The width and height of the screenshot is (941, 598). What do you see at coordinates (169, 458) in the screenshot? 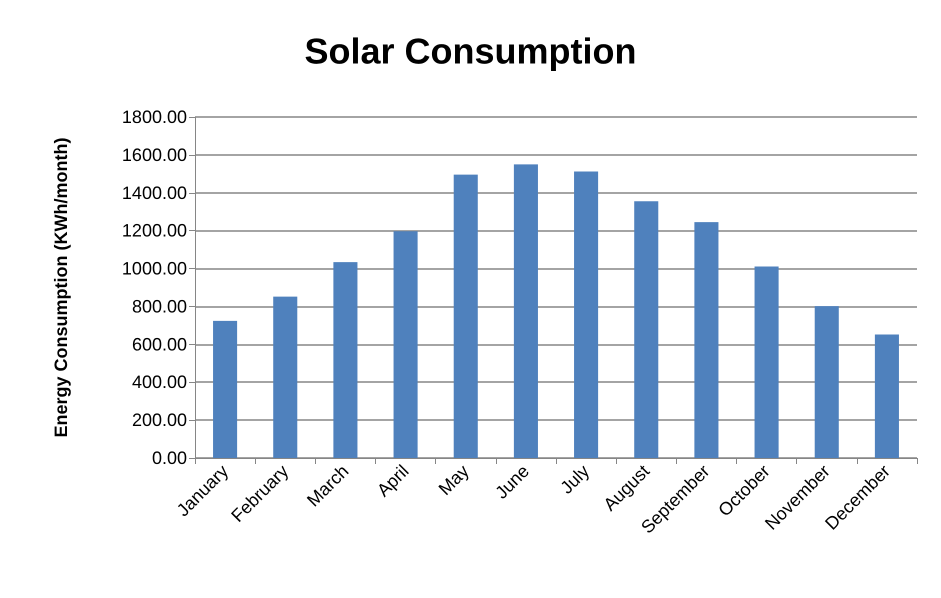
I see `y-tick-label: 0.00` at bounding box center [169, 458].